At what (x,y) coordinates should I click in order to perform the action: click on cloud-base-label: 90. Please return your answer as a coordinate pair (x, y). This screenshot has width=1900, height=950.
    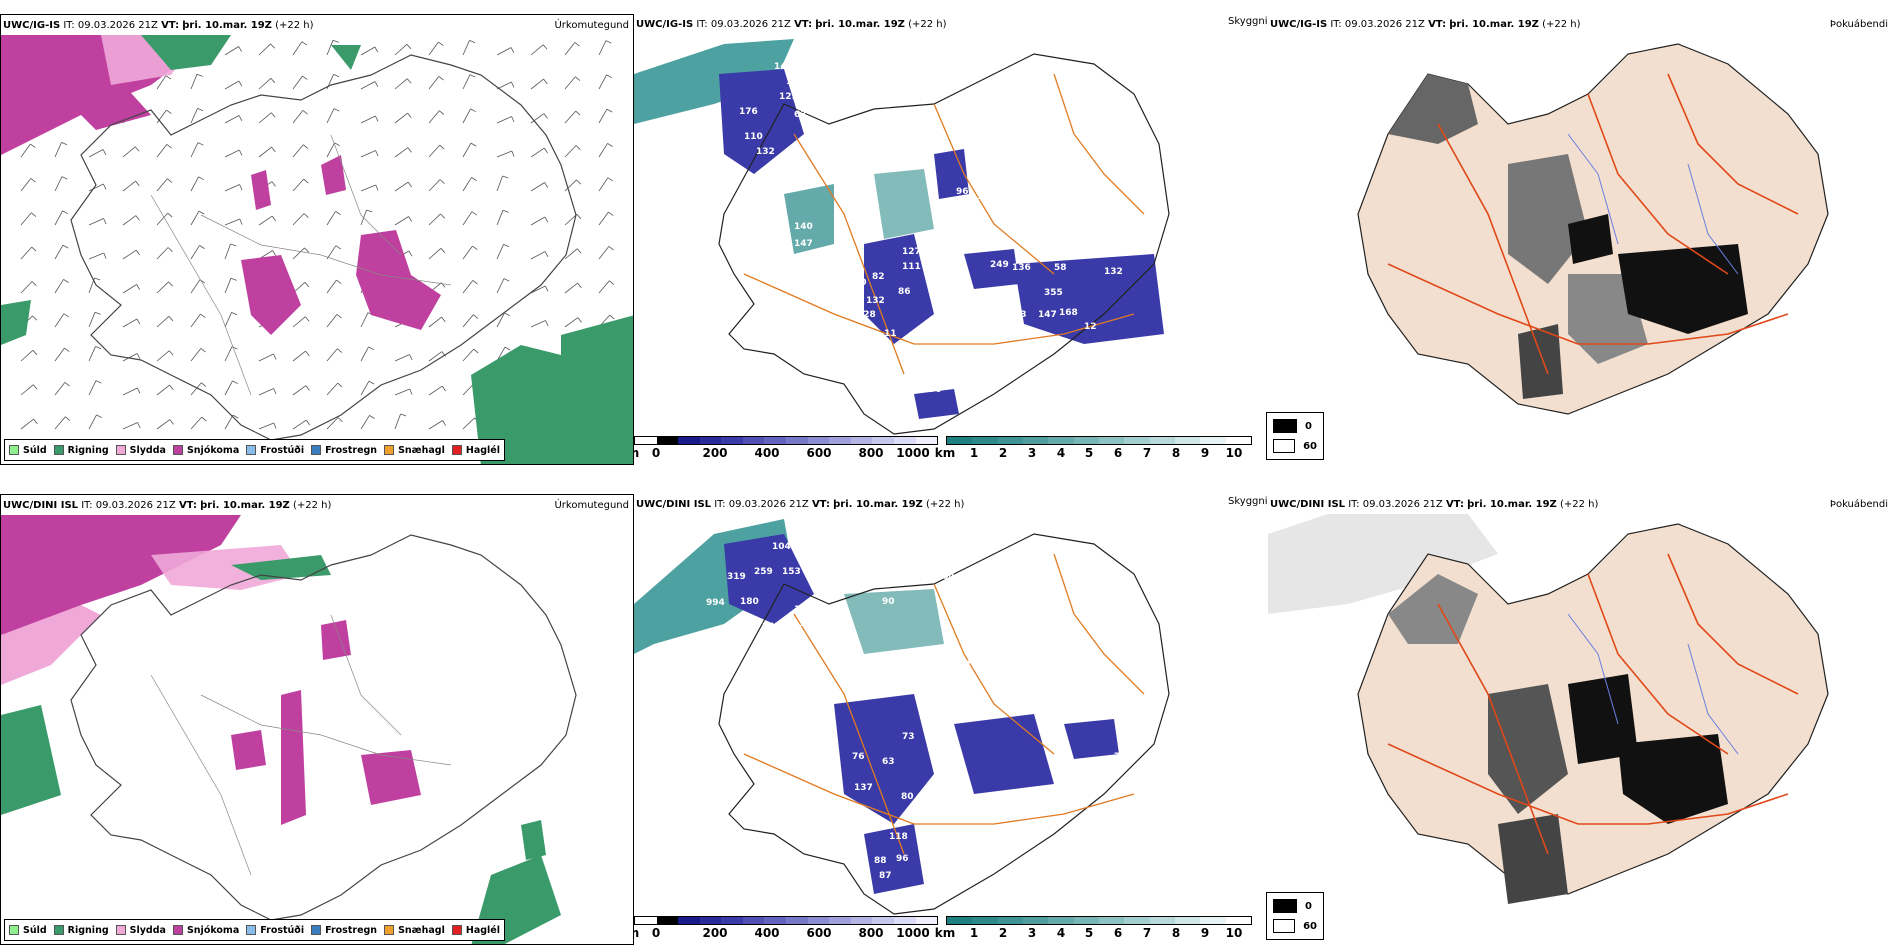
    Looking at the image, I should click on (888, 602).